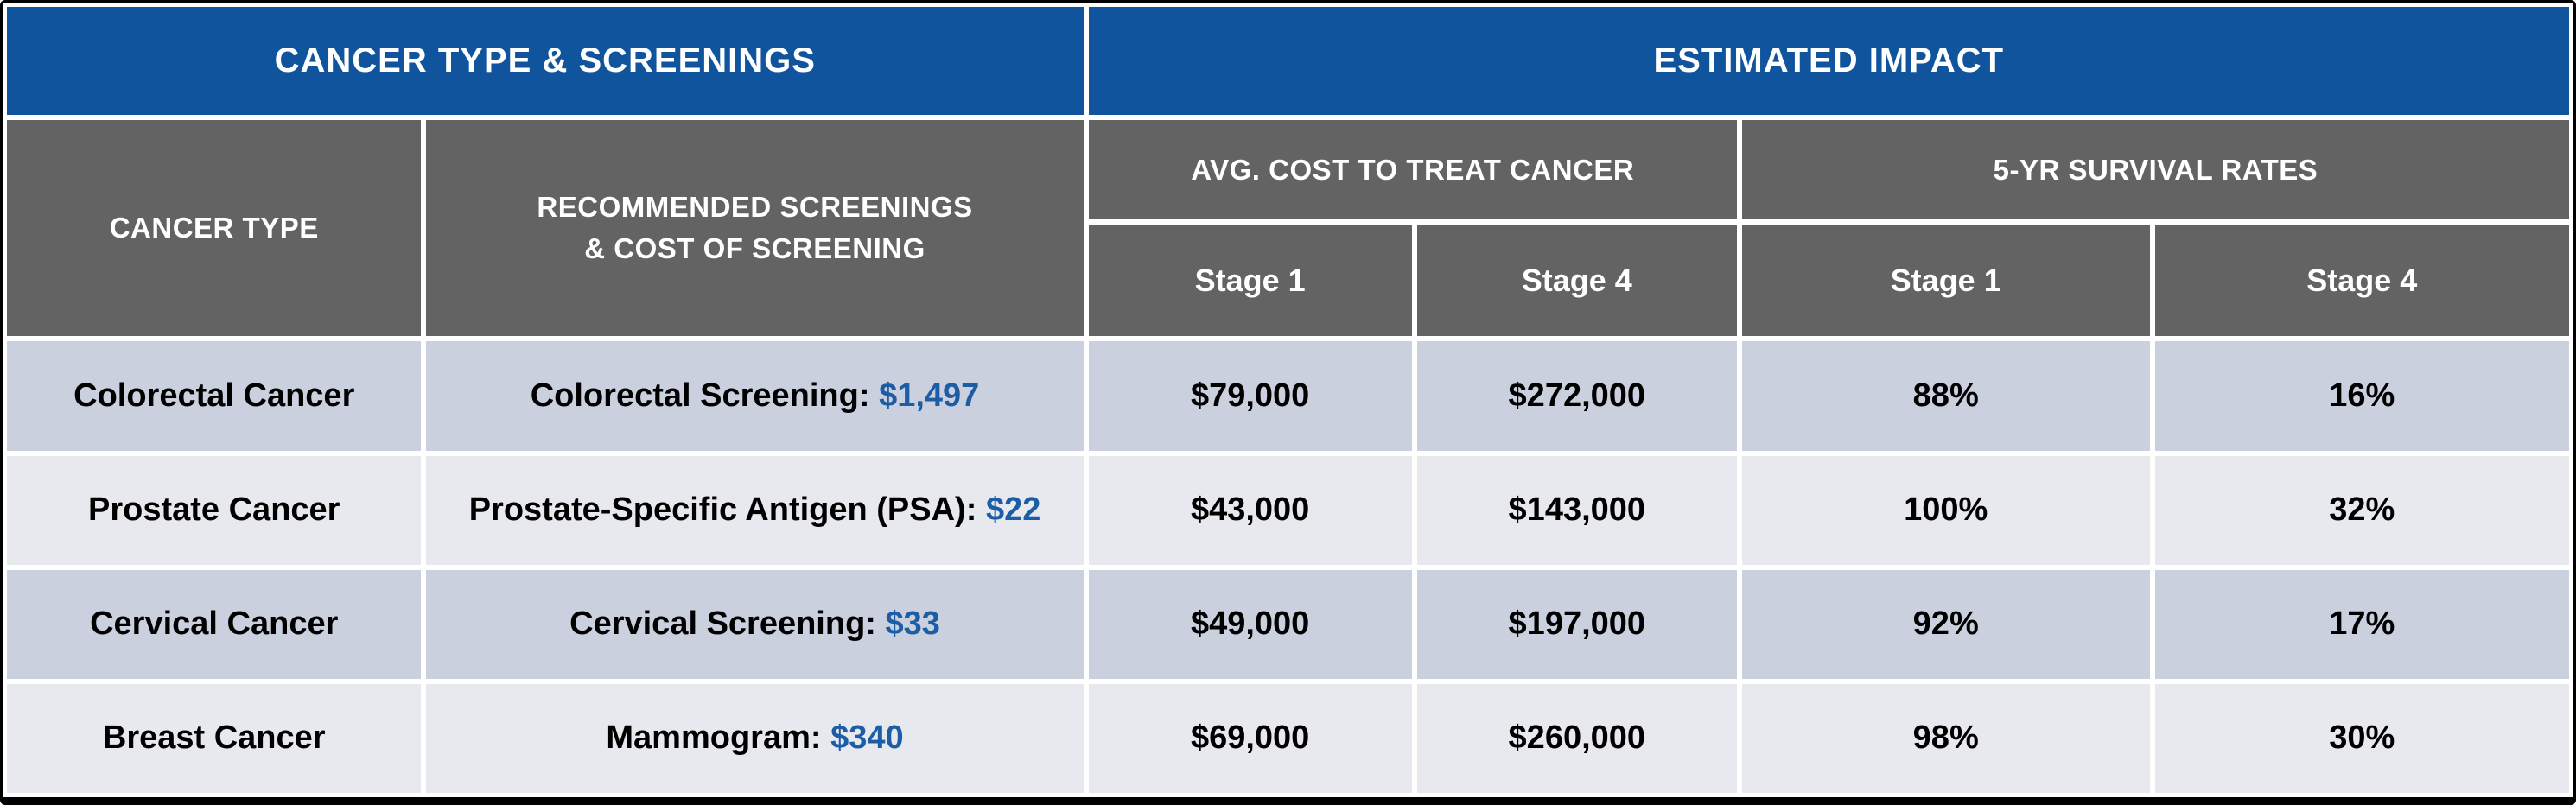 The width and height of the screenshot is (2576, 805). Describe the element at coordinates (1577, 396) in the screenshot. I see `cell-cost-stage4: $272,000` at that location.